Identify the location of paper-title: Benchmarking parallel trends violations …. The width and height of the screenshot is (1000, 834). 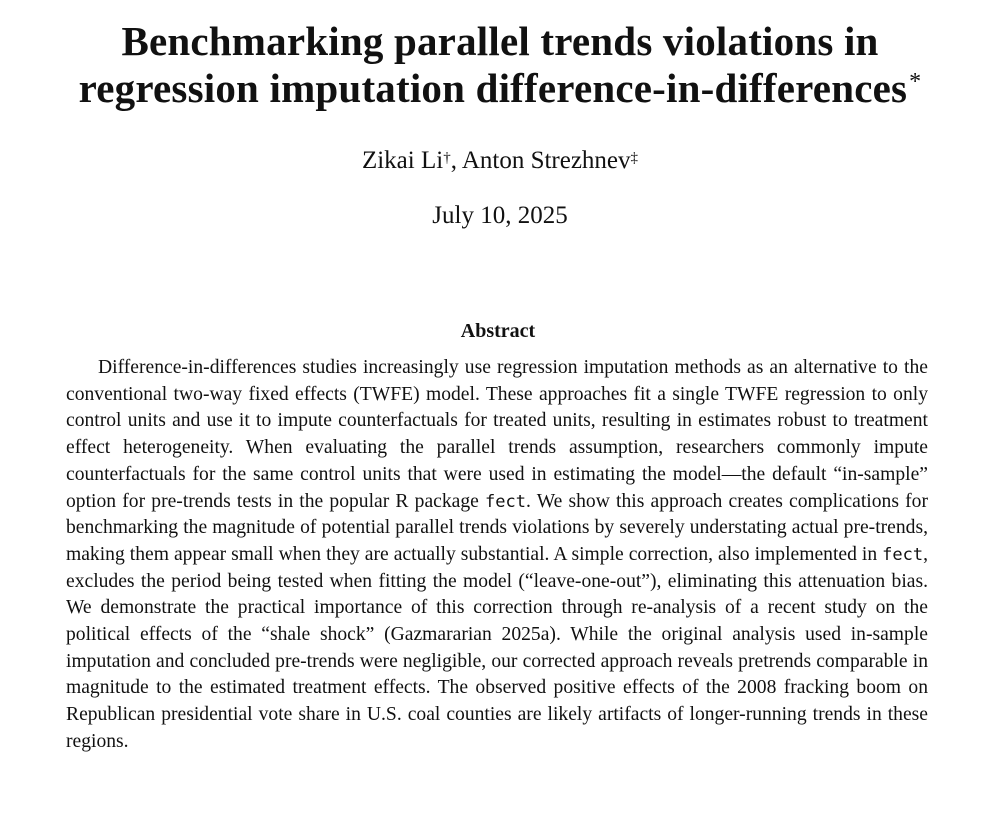
(500, 65).